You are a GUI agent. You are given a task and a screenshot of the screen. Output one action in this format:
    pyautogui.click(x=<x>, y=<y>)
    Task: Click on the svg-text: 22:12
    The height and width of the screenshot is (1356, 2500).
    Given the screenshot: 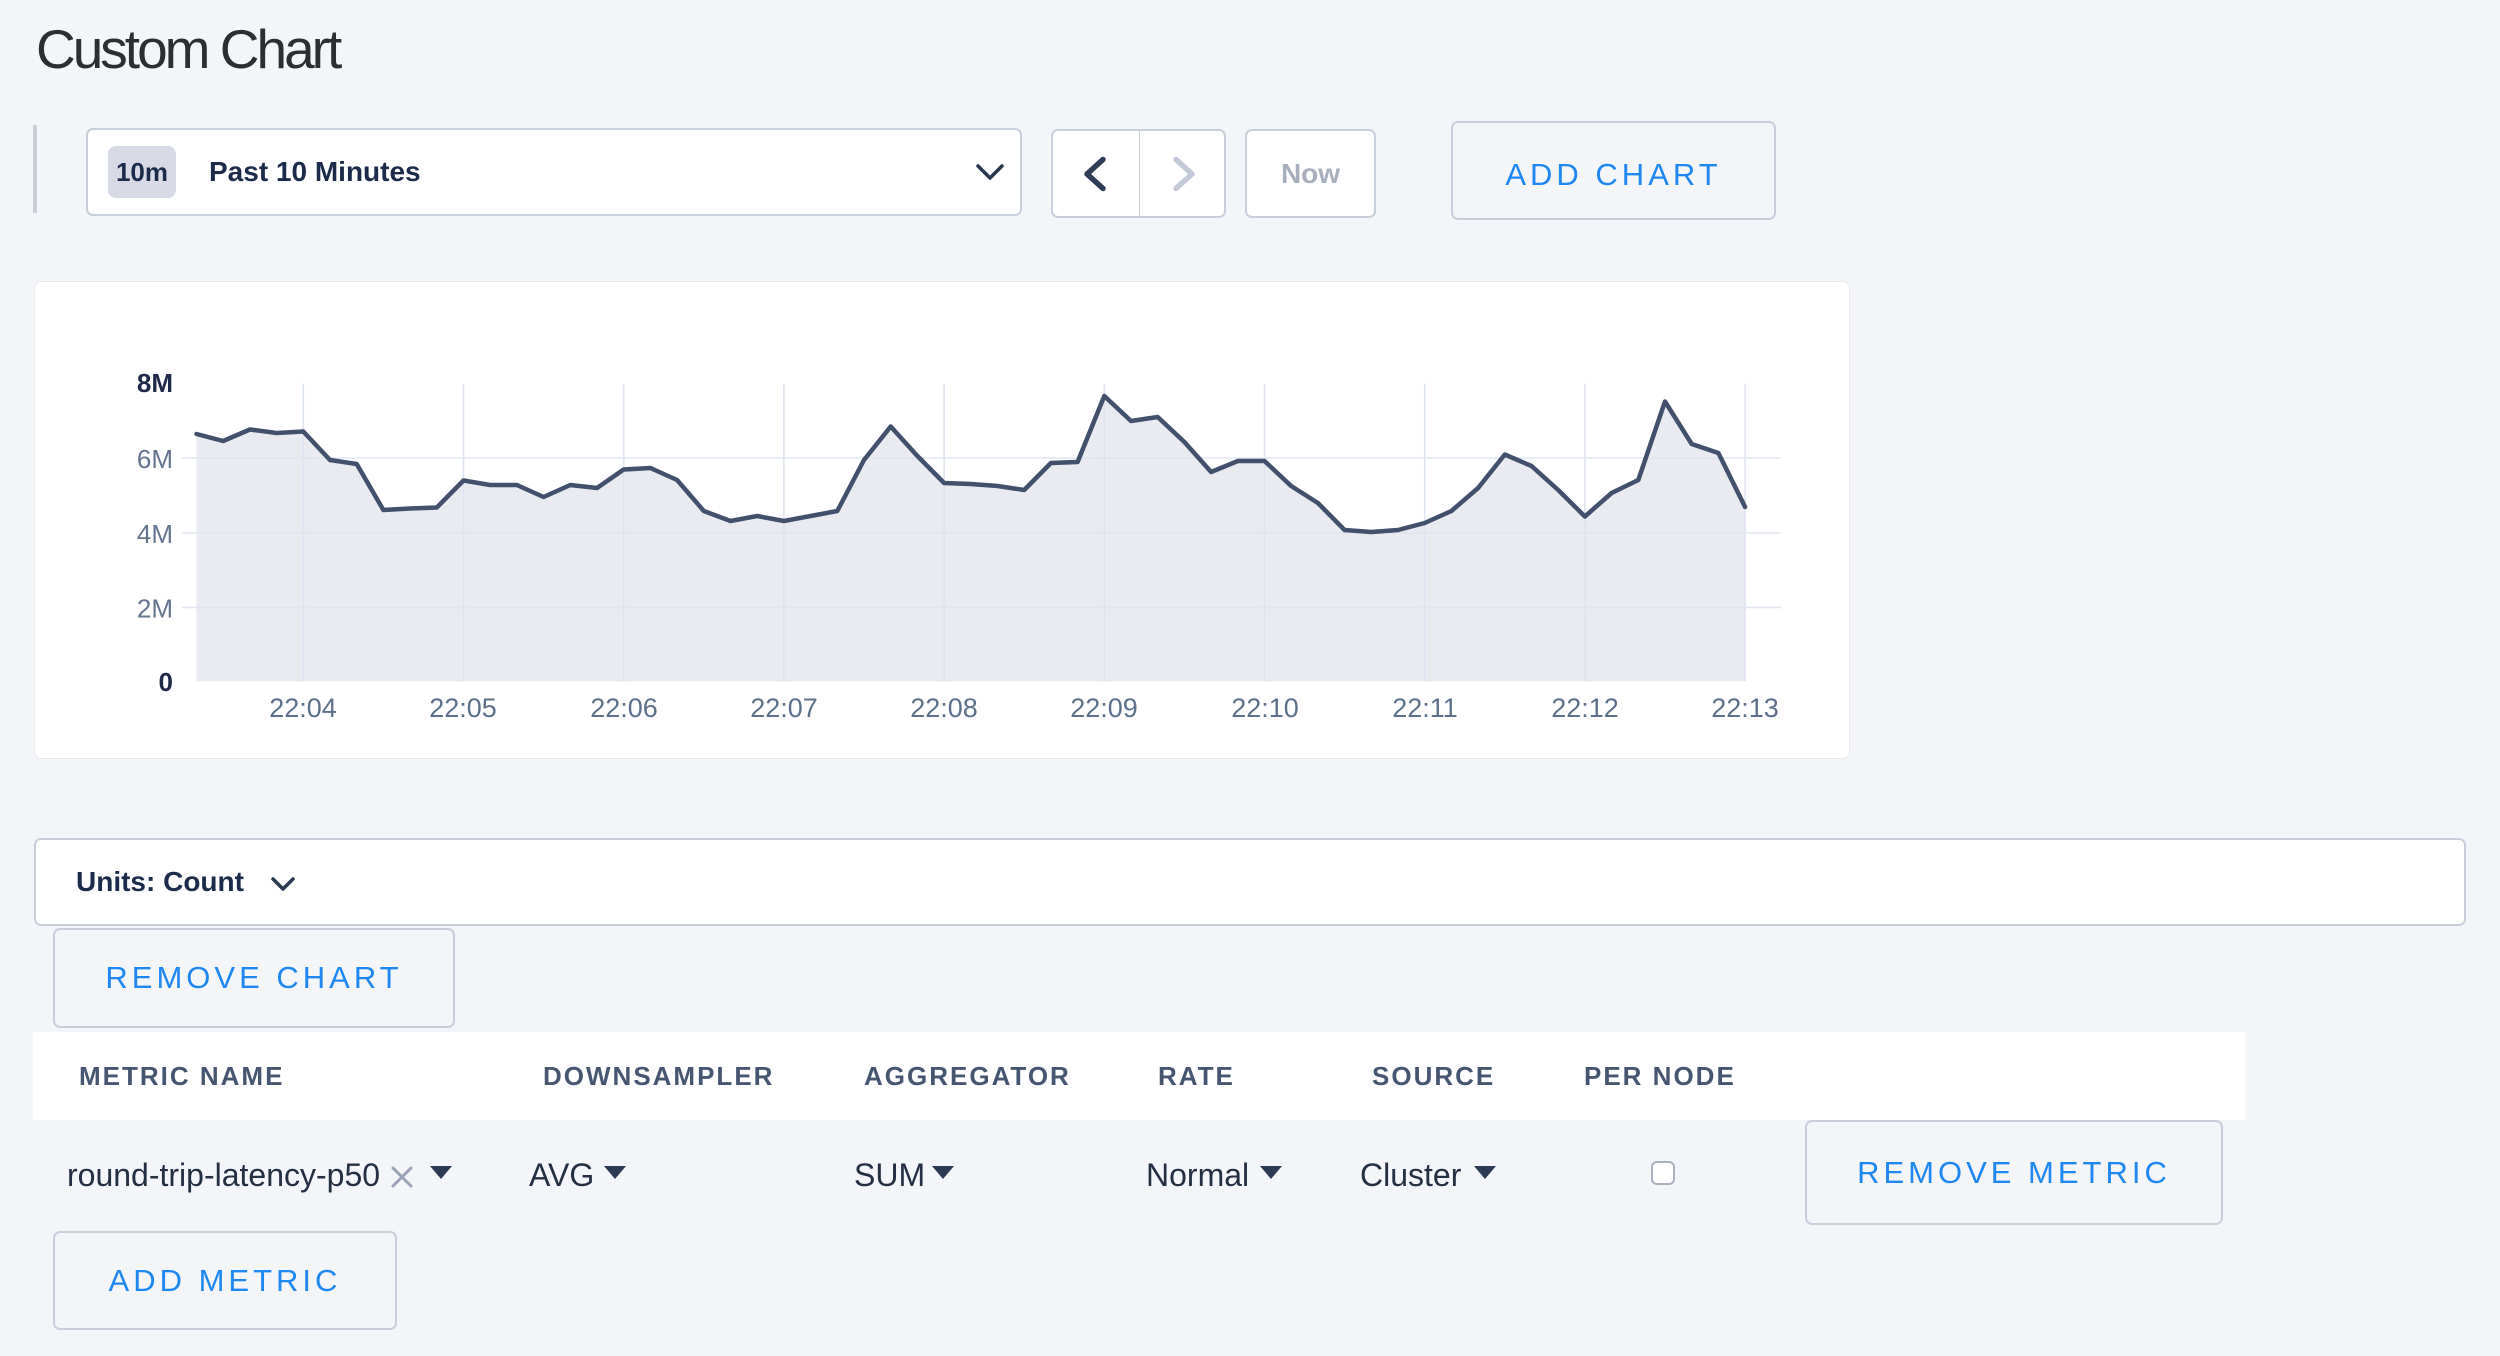 What is the action you would take?
    pyautogui.click(x=1585, y=708)
    